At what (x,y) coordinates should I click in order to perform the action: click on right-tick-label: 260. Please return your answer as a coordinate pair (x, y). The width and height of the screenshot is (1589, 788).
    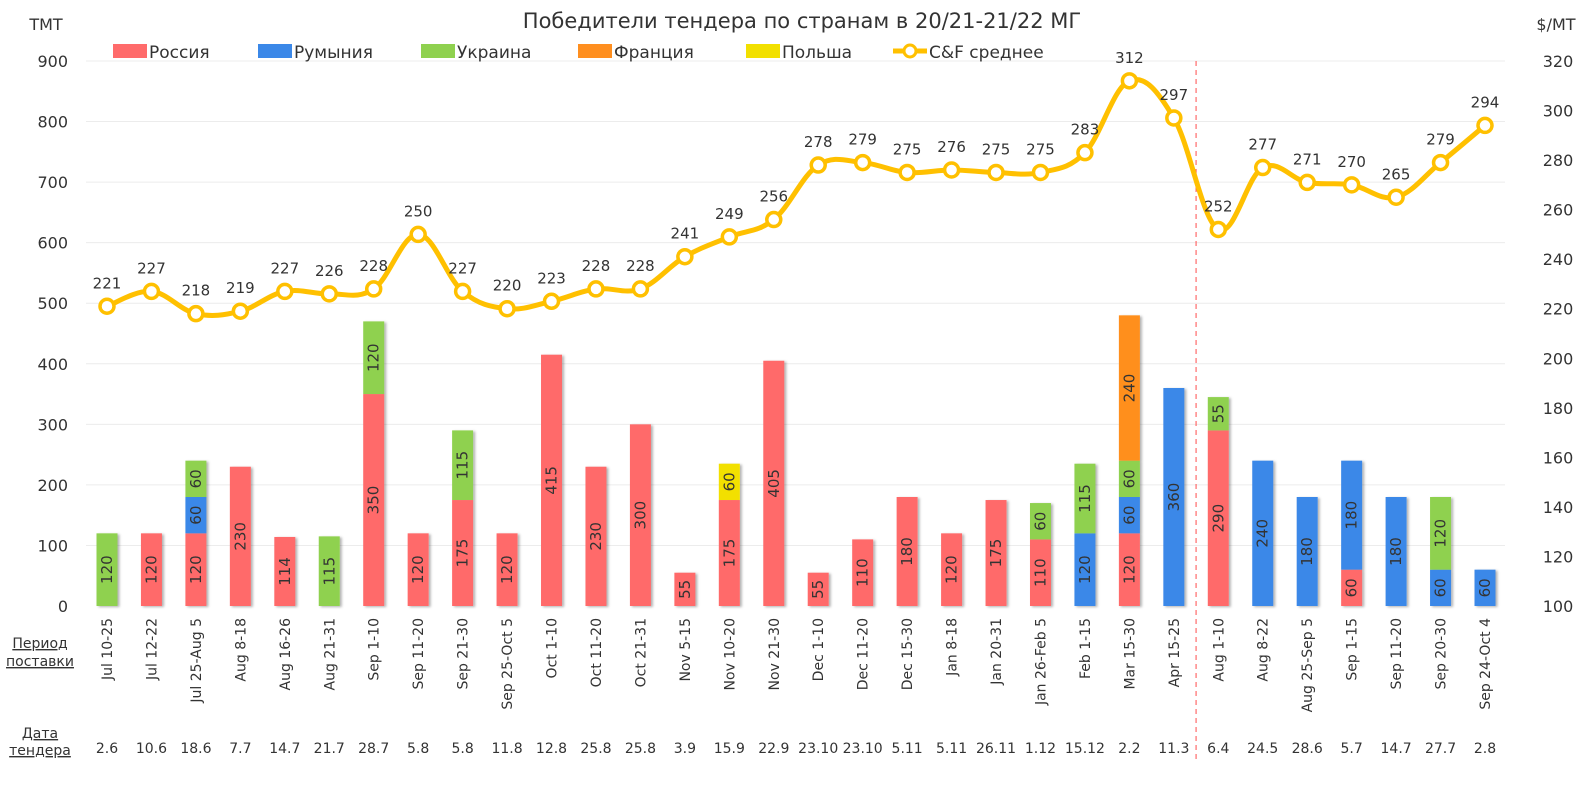
    Looking at the image, I should click on (1558, 210).